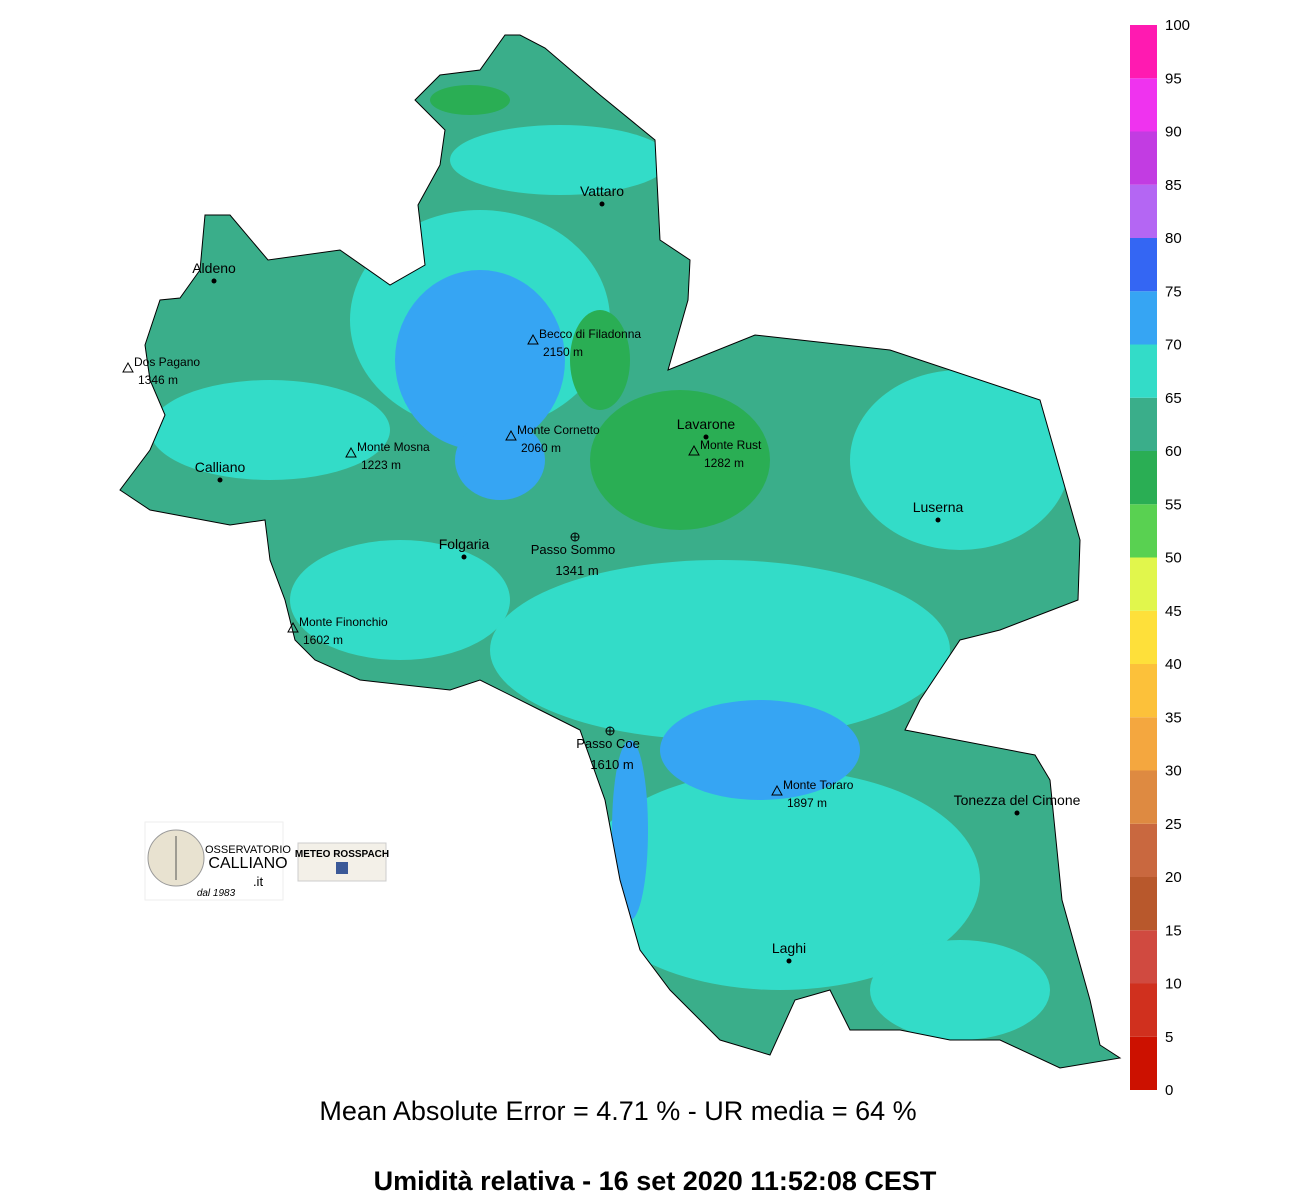  I want to click on colorbar-tick-label: 65, so click(1173, 398).